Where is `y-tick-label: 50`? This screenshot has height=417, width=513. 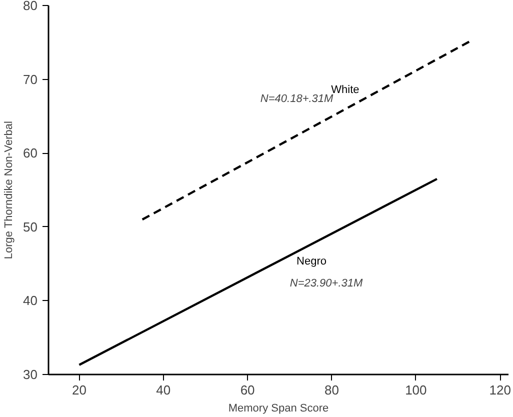
y-tick-label: 50 is located at coordinates (30, 226).